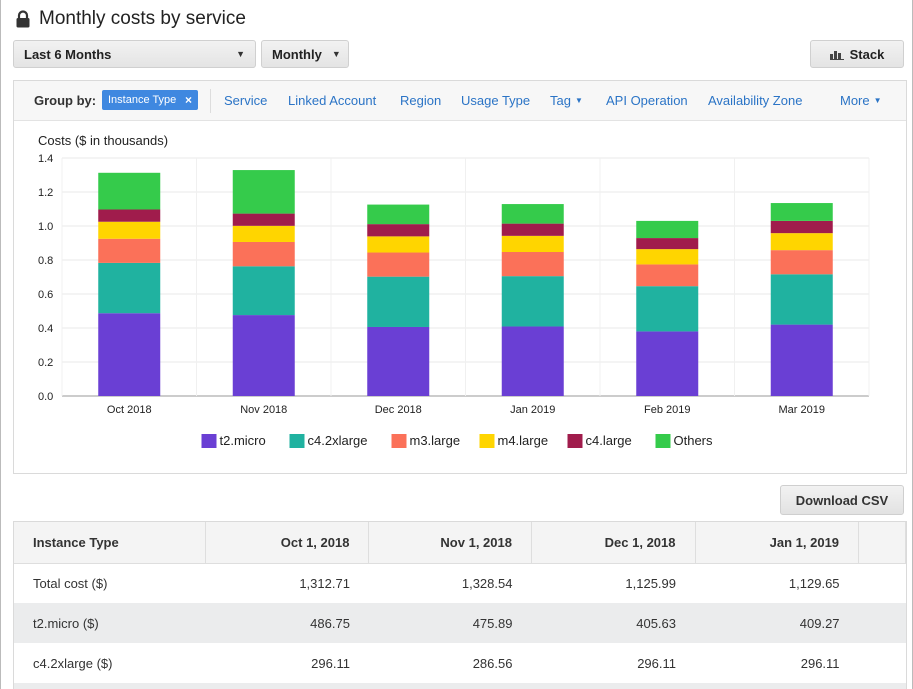 Image resolution: width=913 pixels, height=689 pixels. I want to click on column-header: Instance Type, so click(110, 543).